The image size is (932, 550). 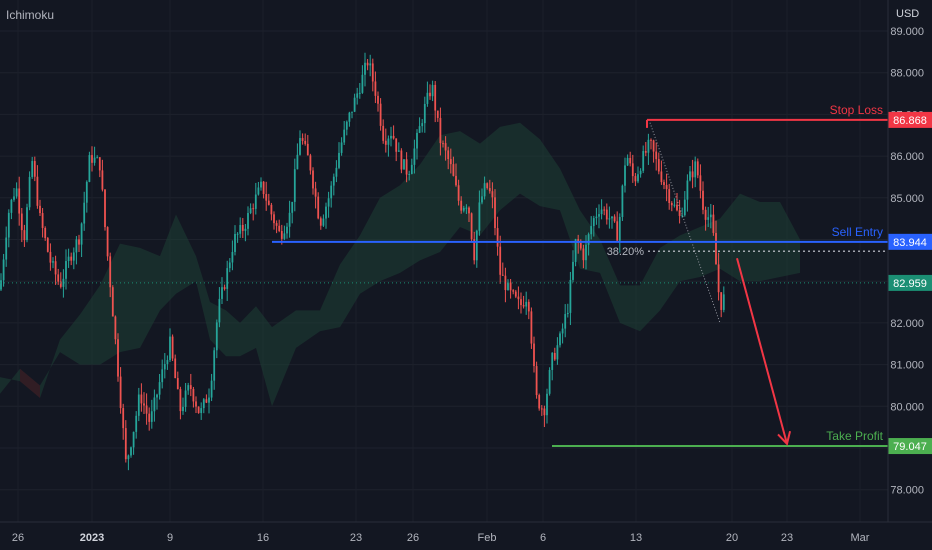 What do you see at coordinates (732, 538) in the screenshot?
I see `time-tick-label: 20` at bounding box center [732, 538].